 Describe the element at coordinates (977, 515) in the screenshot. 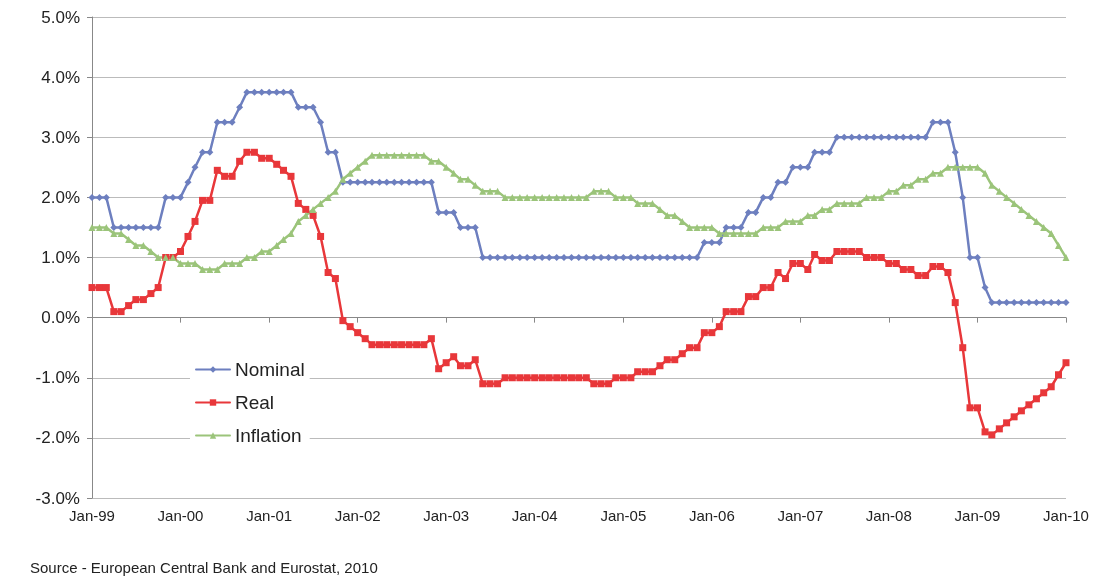

I see `x-tick-label: Jan-09` at that location.